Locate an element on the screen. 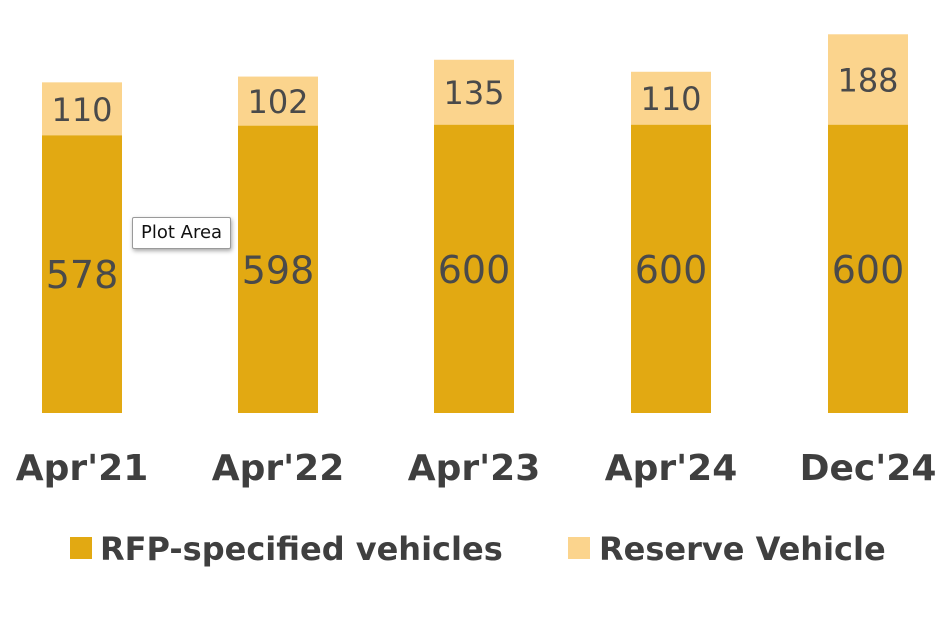  data-label-rfp-specified-vehicles-apr-21: 578 is located at coordinates (82, 275).